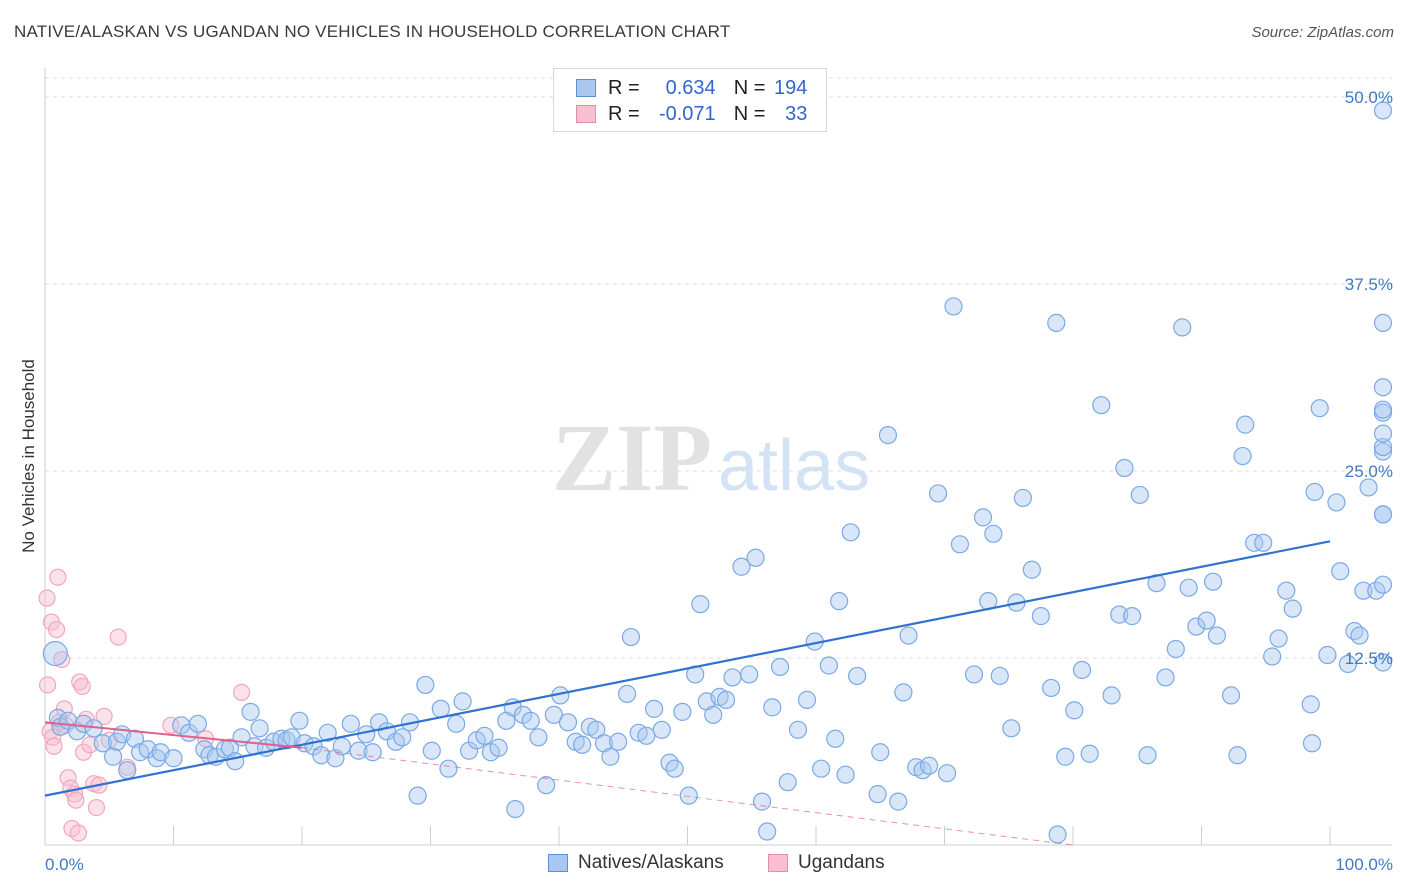 The height and width of the screenshot is (892, 1406). I want to click on x-tick-label-max: 100.0%, so click(1364, 864).